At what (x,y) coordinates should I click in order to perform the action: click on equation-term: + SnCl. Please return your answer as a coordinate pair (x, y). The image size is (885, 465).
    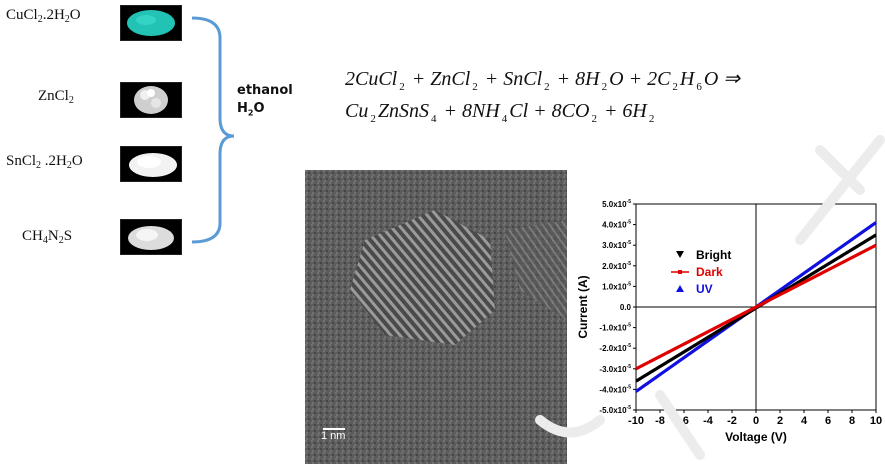
    Looking at the image, I should click on (511, 79).